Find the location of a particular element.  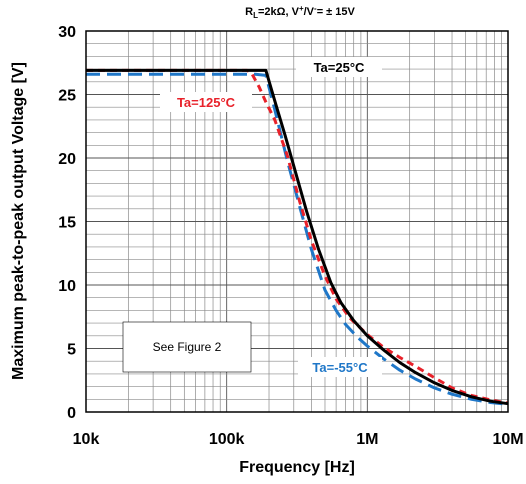

y-tick-label: 0 is located at coordinates (71, 413).